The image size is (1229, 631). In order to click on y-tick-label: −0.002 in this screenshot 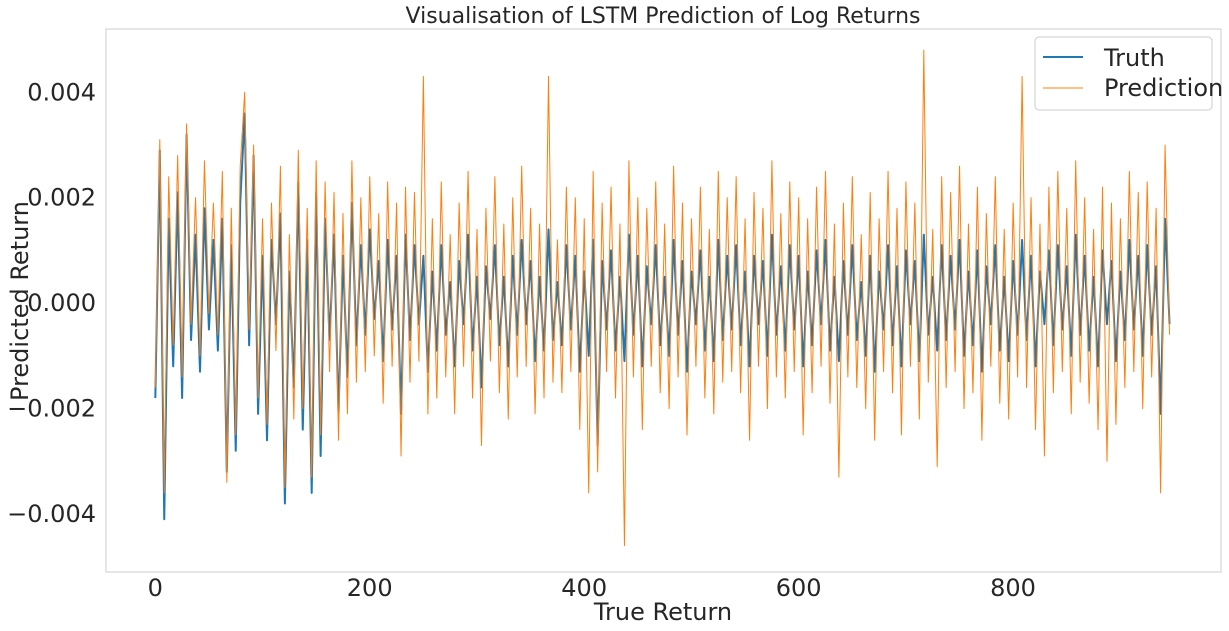, I will do `click(51, 409)`.